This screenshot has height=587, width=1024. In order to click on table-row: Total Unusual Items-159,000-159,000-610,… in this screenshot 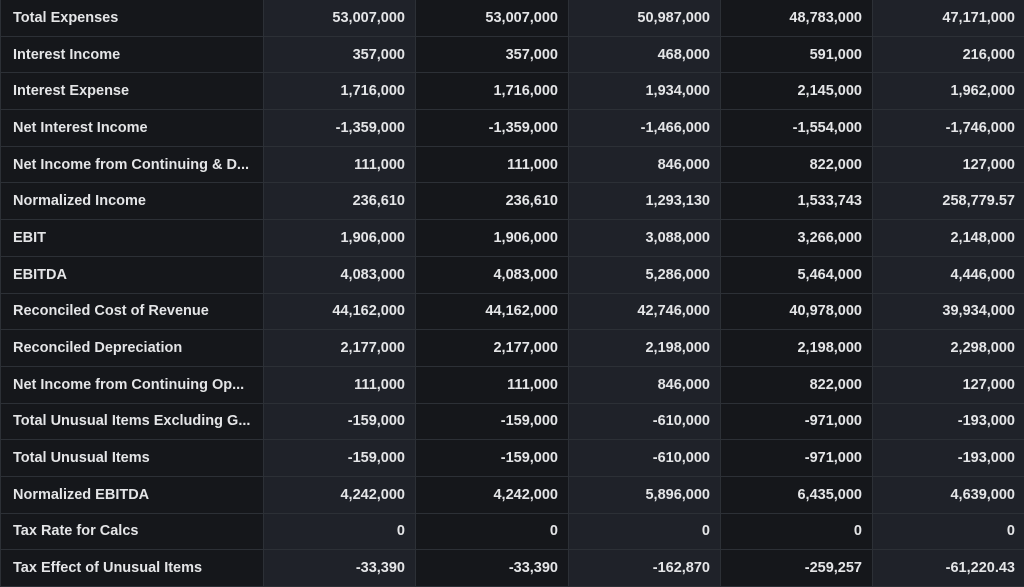, I will do `click(512, 458)`.